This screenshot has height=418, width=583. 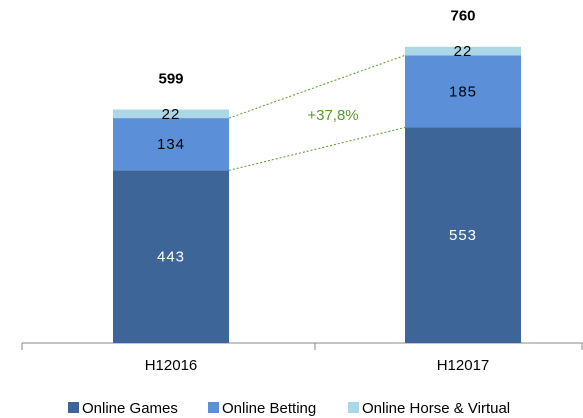 What do you see at coordinates (462, 16) in the screenshot?
I see `total-label: 760` at bounding box center [462, 16].